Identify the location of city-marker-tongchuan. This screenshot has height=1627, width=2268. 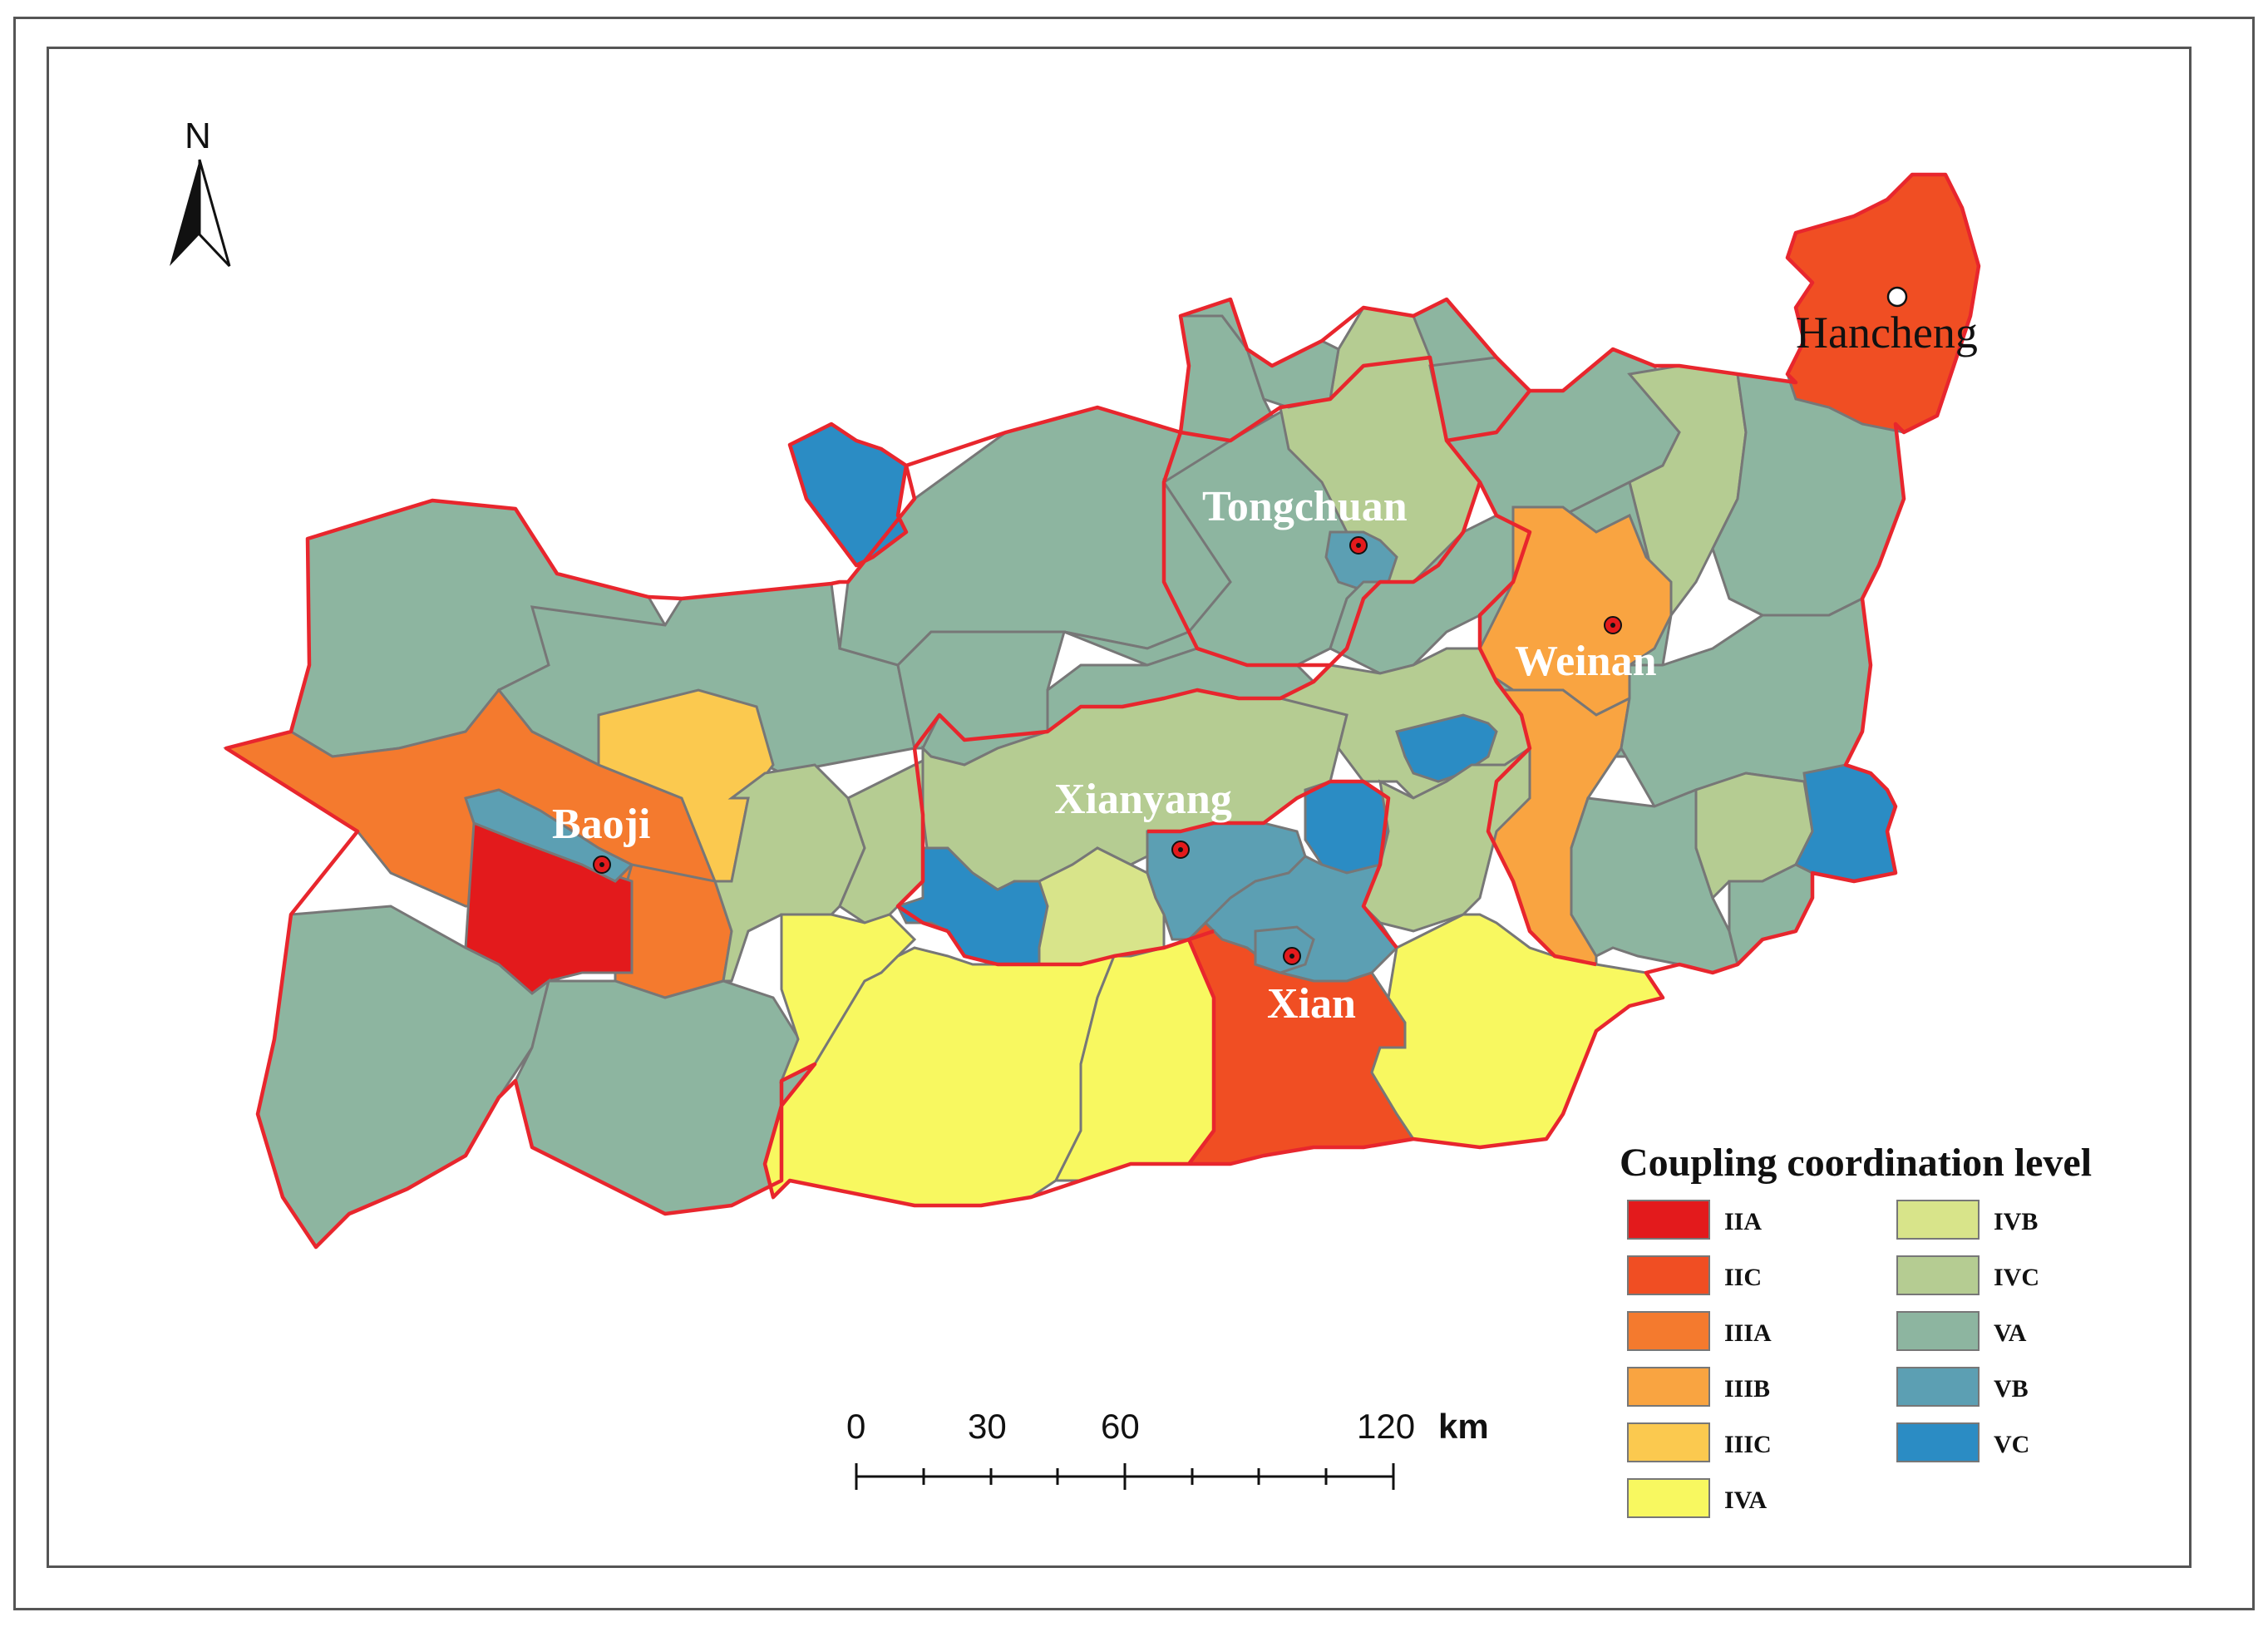
(1358, 545).